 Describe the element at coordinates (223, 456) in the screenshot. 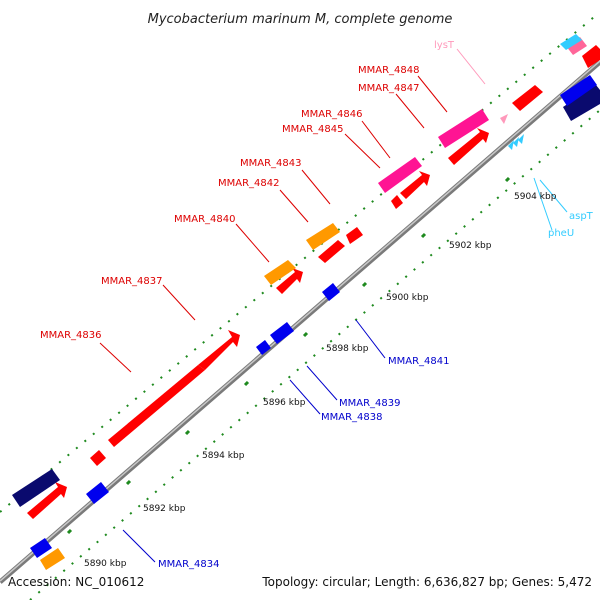

I see `tick-label: 5894 kbp` at that location.